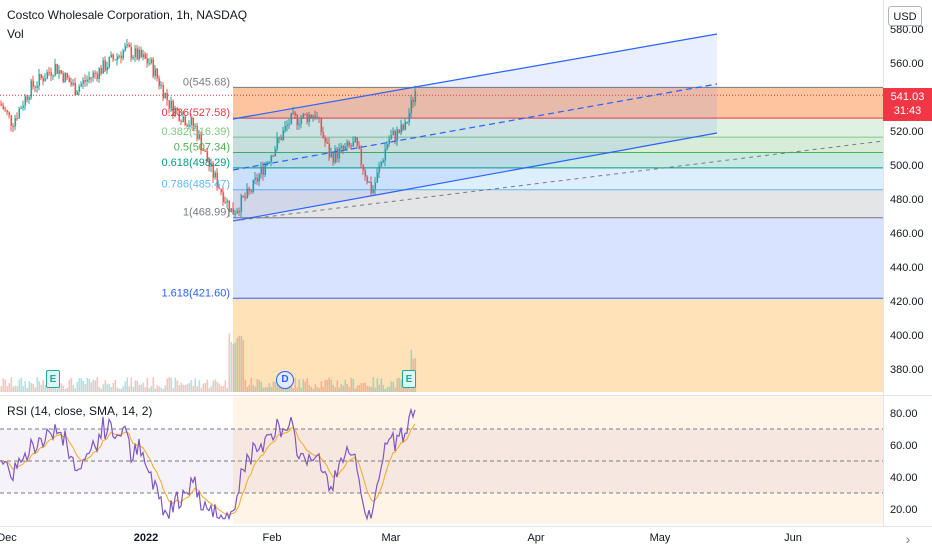  What do you see at coordinates (908, 539) in the screenshot?
I see `scroll-arrow-icon: ›` at bounding box center [908, 539].